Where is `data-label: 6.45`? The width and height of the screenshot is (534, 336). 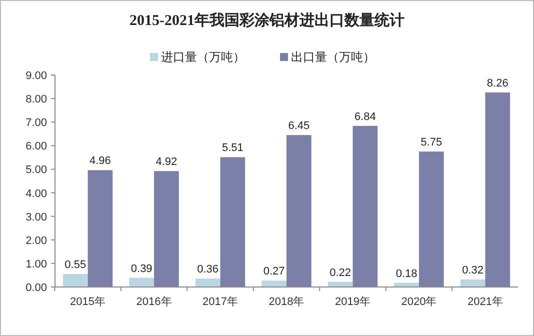
data-label: 6.45 is located at coordinates (299, 126).